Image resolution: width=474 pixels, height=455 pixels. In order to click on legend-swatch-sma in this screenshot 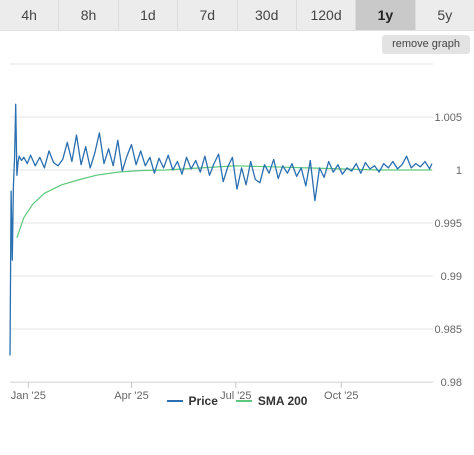, I will do `click(243, 401)`.